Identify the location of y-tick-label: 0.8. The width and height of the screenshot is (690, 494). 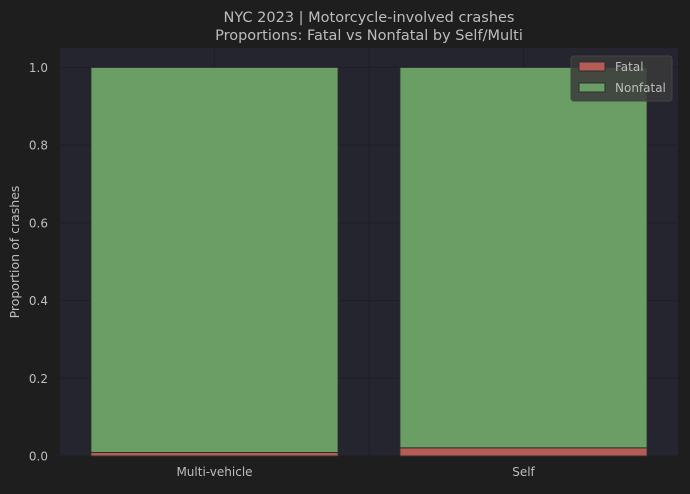
(38, 146).